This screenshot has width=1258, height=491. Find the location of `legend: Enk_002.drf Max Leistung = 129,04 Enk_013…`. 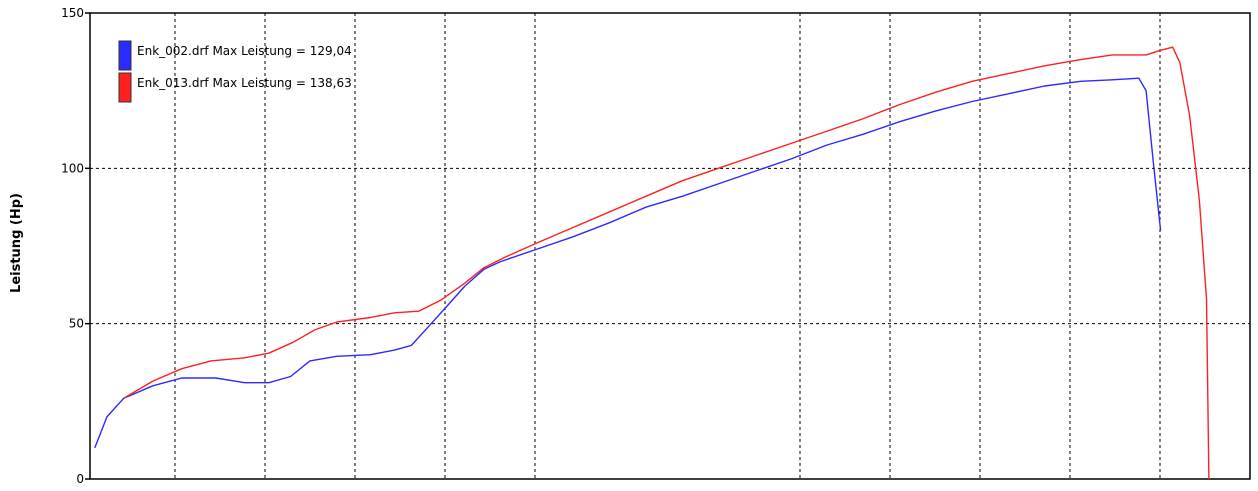

legend: Enk_002.drf Max Leistung = 129,04 Enk_013… is located at coordinates (235, 71).